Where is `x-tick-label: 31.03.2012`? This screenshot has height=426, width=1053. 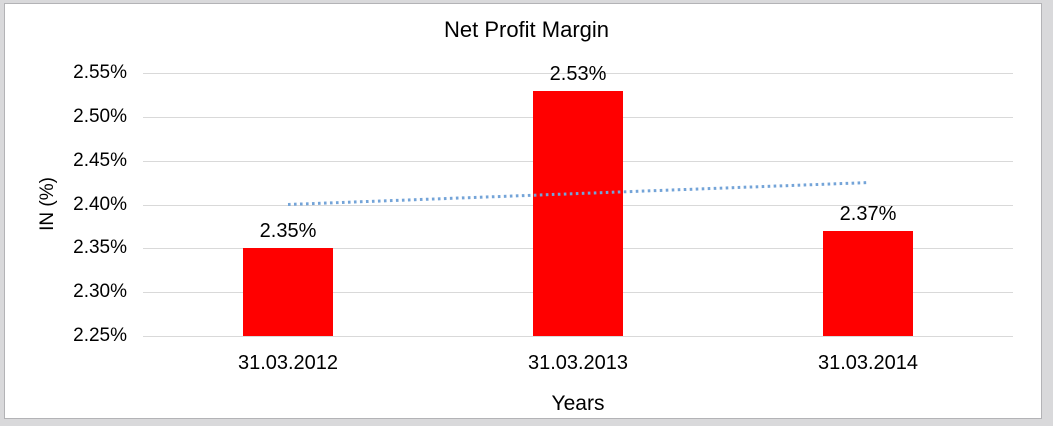
x-tick-label: 31.03.2012 is located at coordinates (288, 363).